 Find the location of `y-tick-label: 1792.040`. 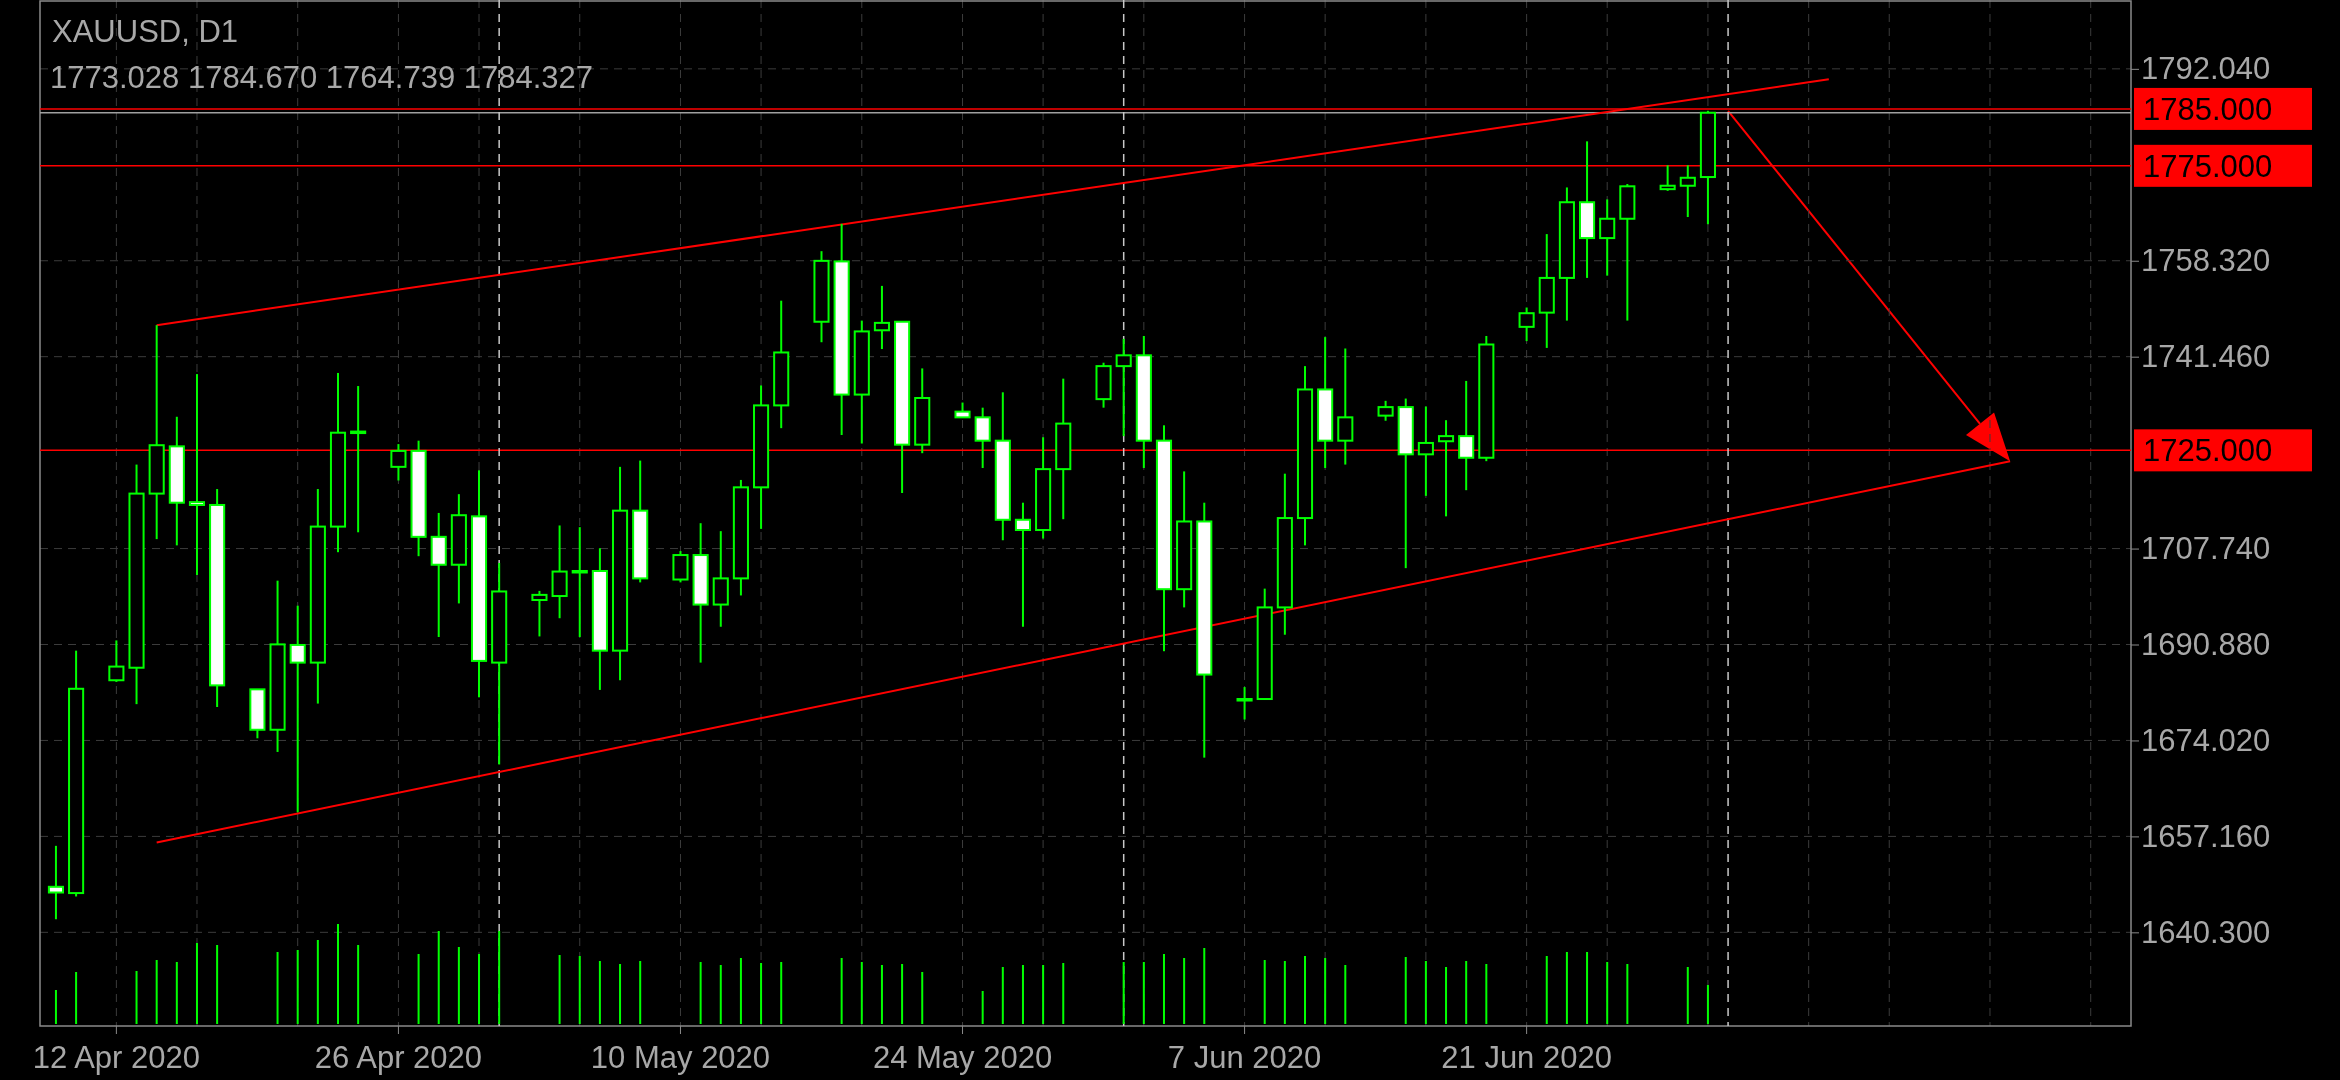

y-tick-label: 1792.040 is located at coordinates (2206, 69).